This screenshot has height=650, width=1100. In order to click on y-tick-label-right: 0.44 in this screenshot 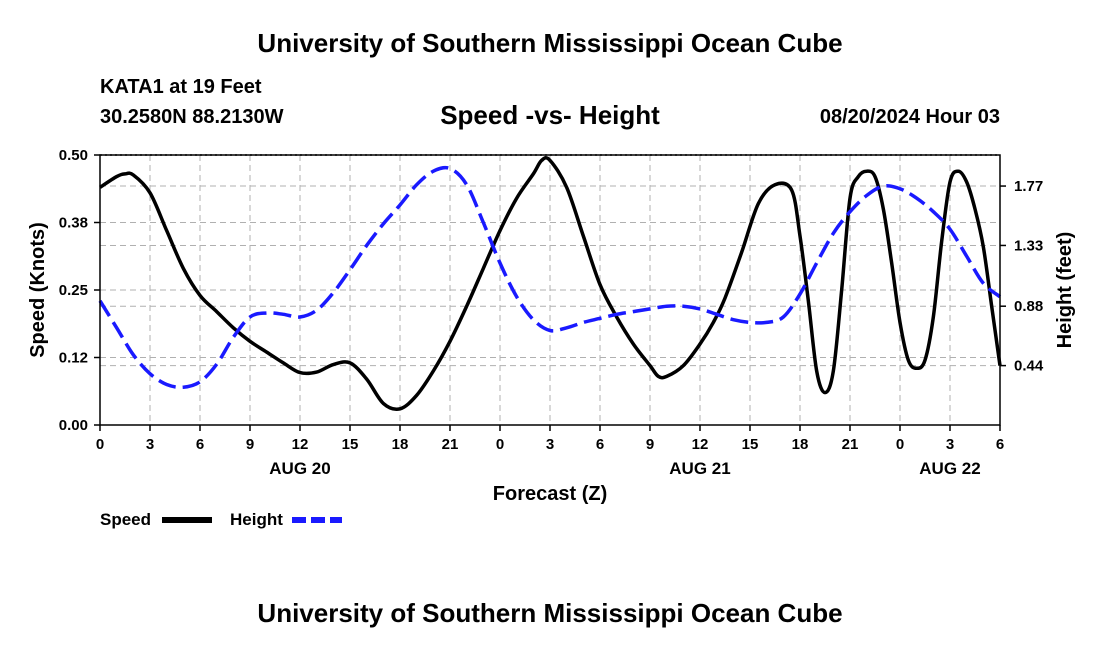, I will do `click(1029, 366)`.